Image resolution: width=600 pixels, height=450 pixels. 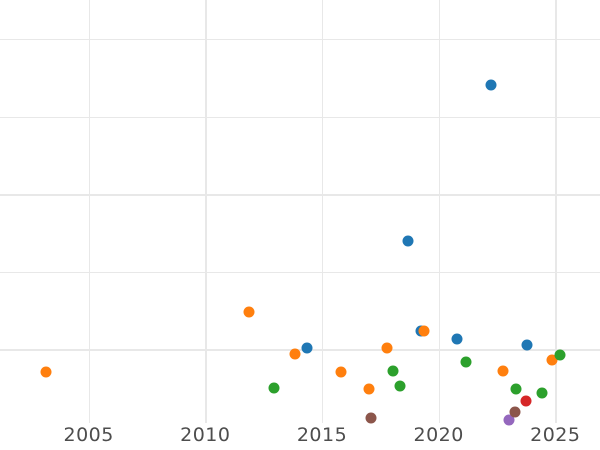 I want to click on x-tick-label: 2020, so click(x=438, y=435).